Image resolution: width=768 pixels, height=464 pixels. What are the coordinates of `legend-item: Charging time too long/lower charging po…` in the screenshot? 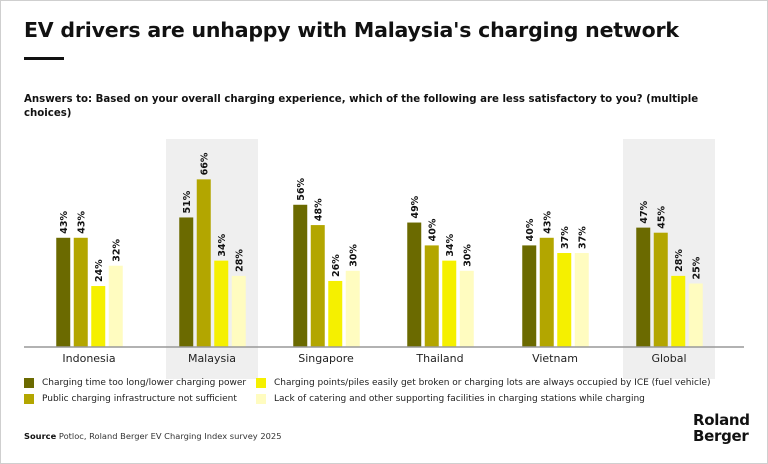 It's located at (135, 383).